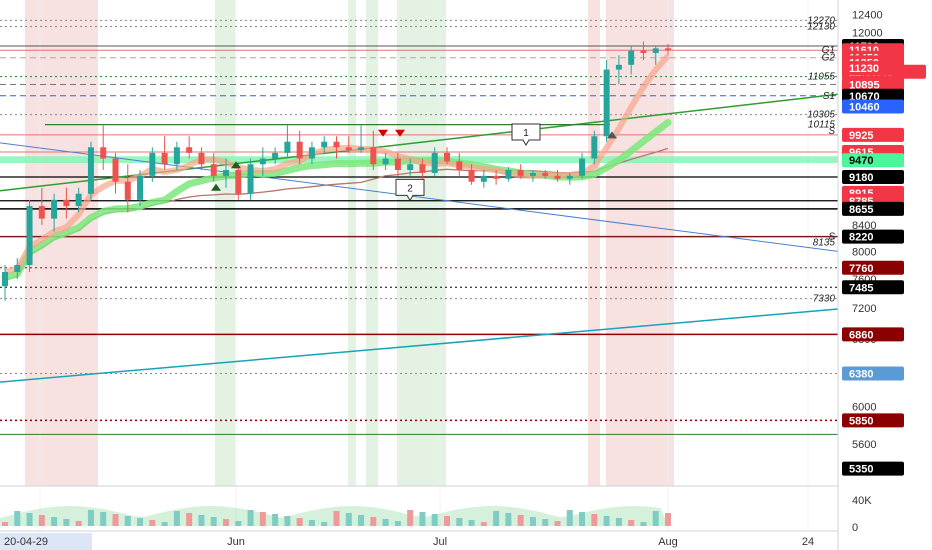  I want to click on price-label-text: 8655, so click(861, 210).